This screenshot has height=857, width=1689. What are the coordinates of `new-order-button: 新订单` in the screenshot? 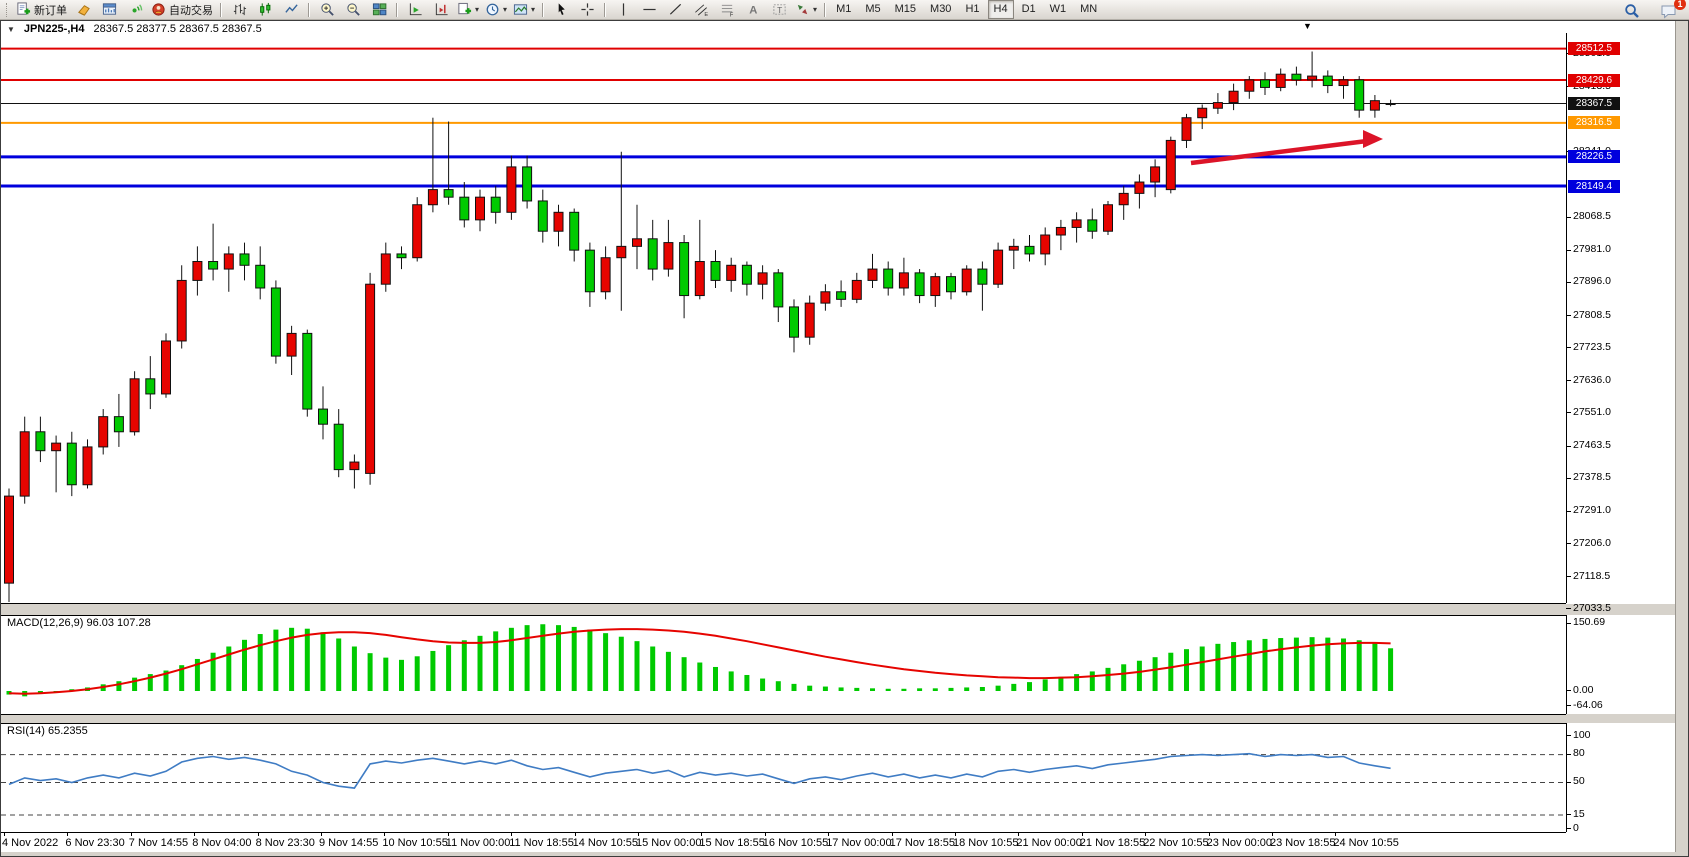 It's located at (41, 10).